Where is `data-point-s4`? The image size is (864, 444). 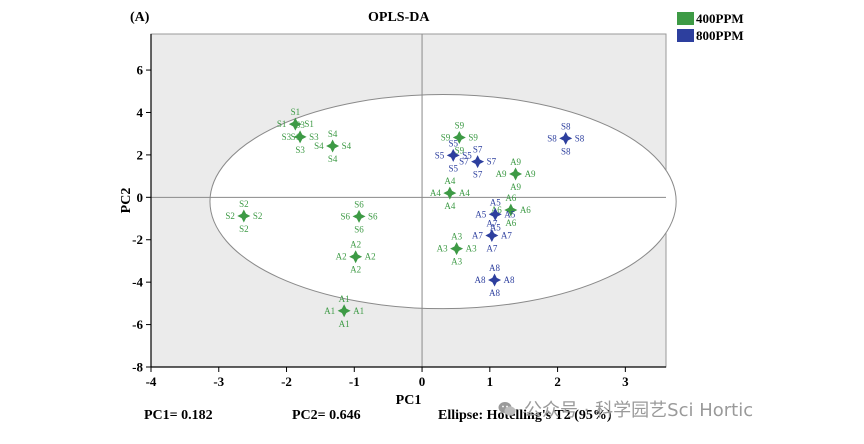
data-point-s4 is located at coordinates (333, 146).